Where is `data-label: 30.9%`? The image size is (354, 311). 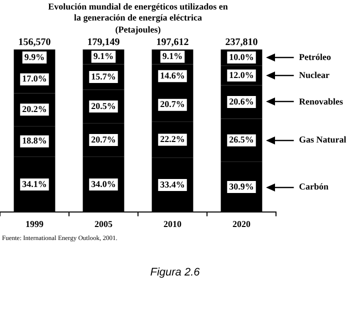
data-label: 30.9% is located at coordinates (241, 186).